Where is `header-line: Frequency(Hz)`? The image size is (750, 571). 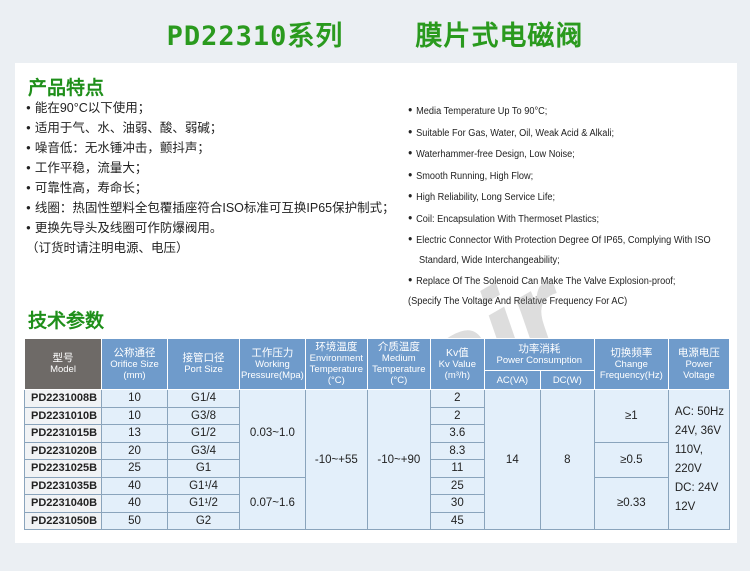
header-line: Frequency(Hz) is located at coordinates (631, 375).